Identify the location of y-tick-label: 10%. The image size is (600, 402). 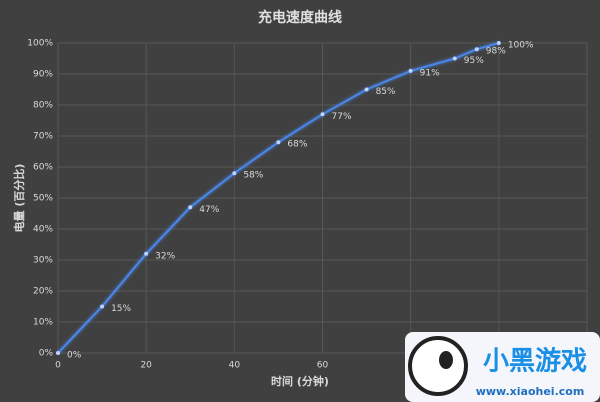
(43, 323).